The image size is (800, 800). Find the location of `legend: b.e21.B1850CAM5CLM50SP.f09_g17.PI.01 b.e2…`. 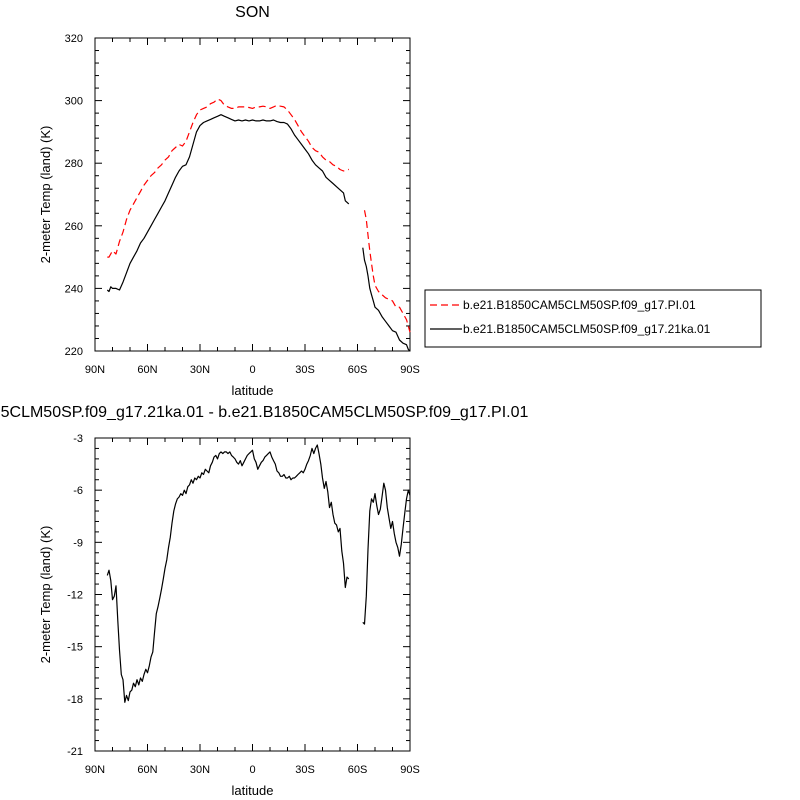

legend: b.e21.B1850CAM5CLM50SP.f09_g17.PI.01 b.e2… is located at coordinates (593, 318).